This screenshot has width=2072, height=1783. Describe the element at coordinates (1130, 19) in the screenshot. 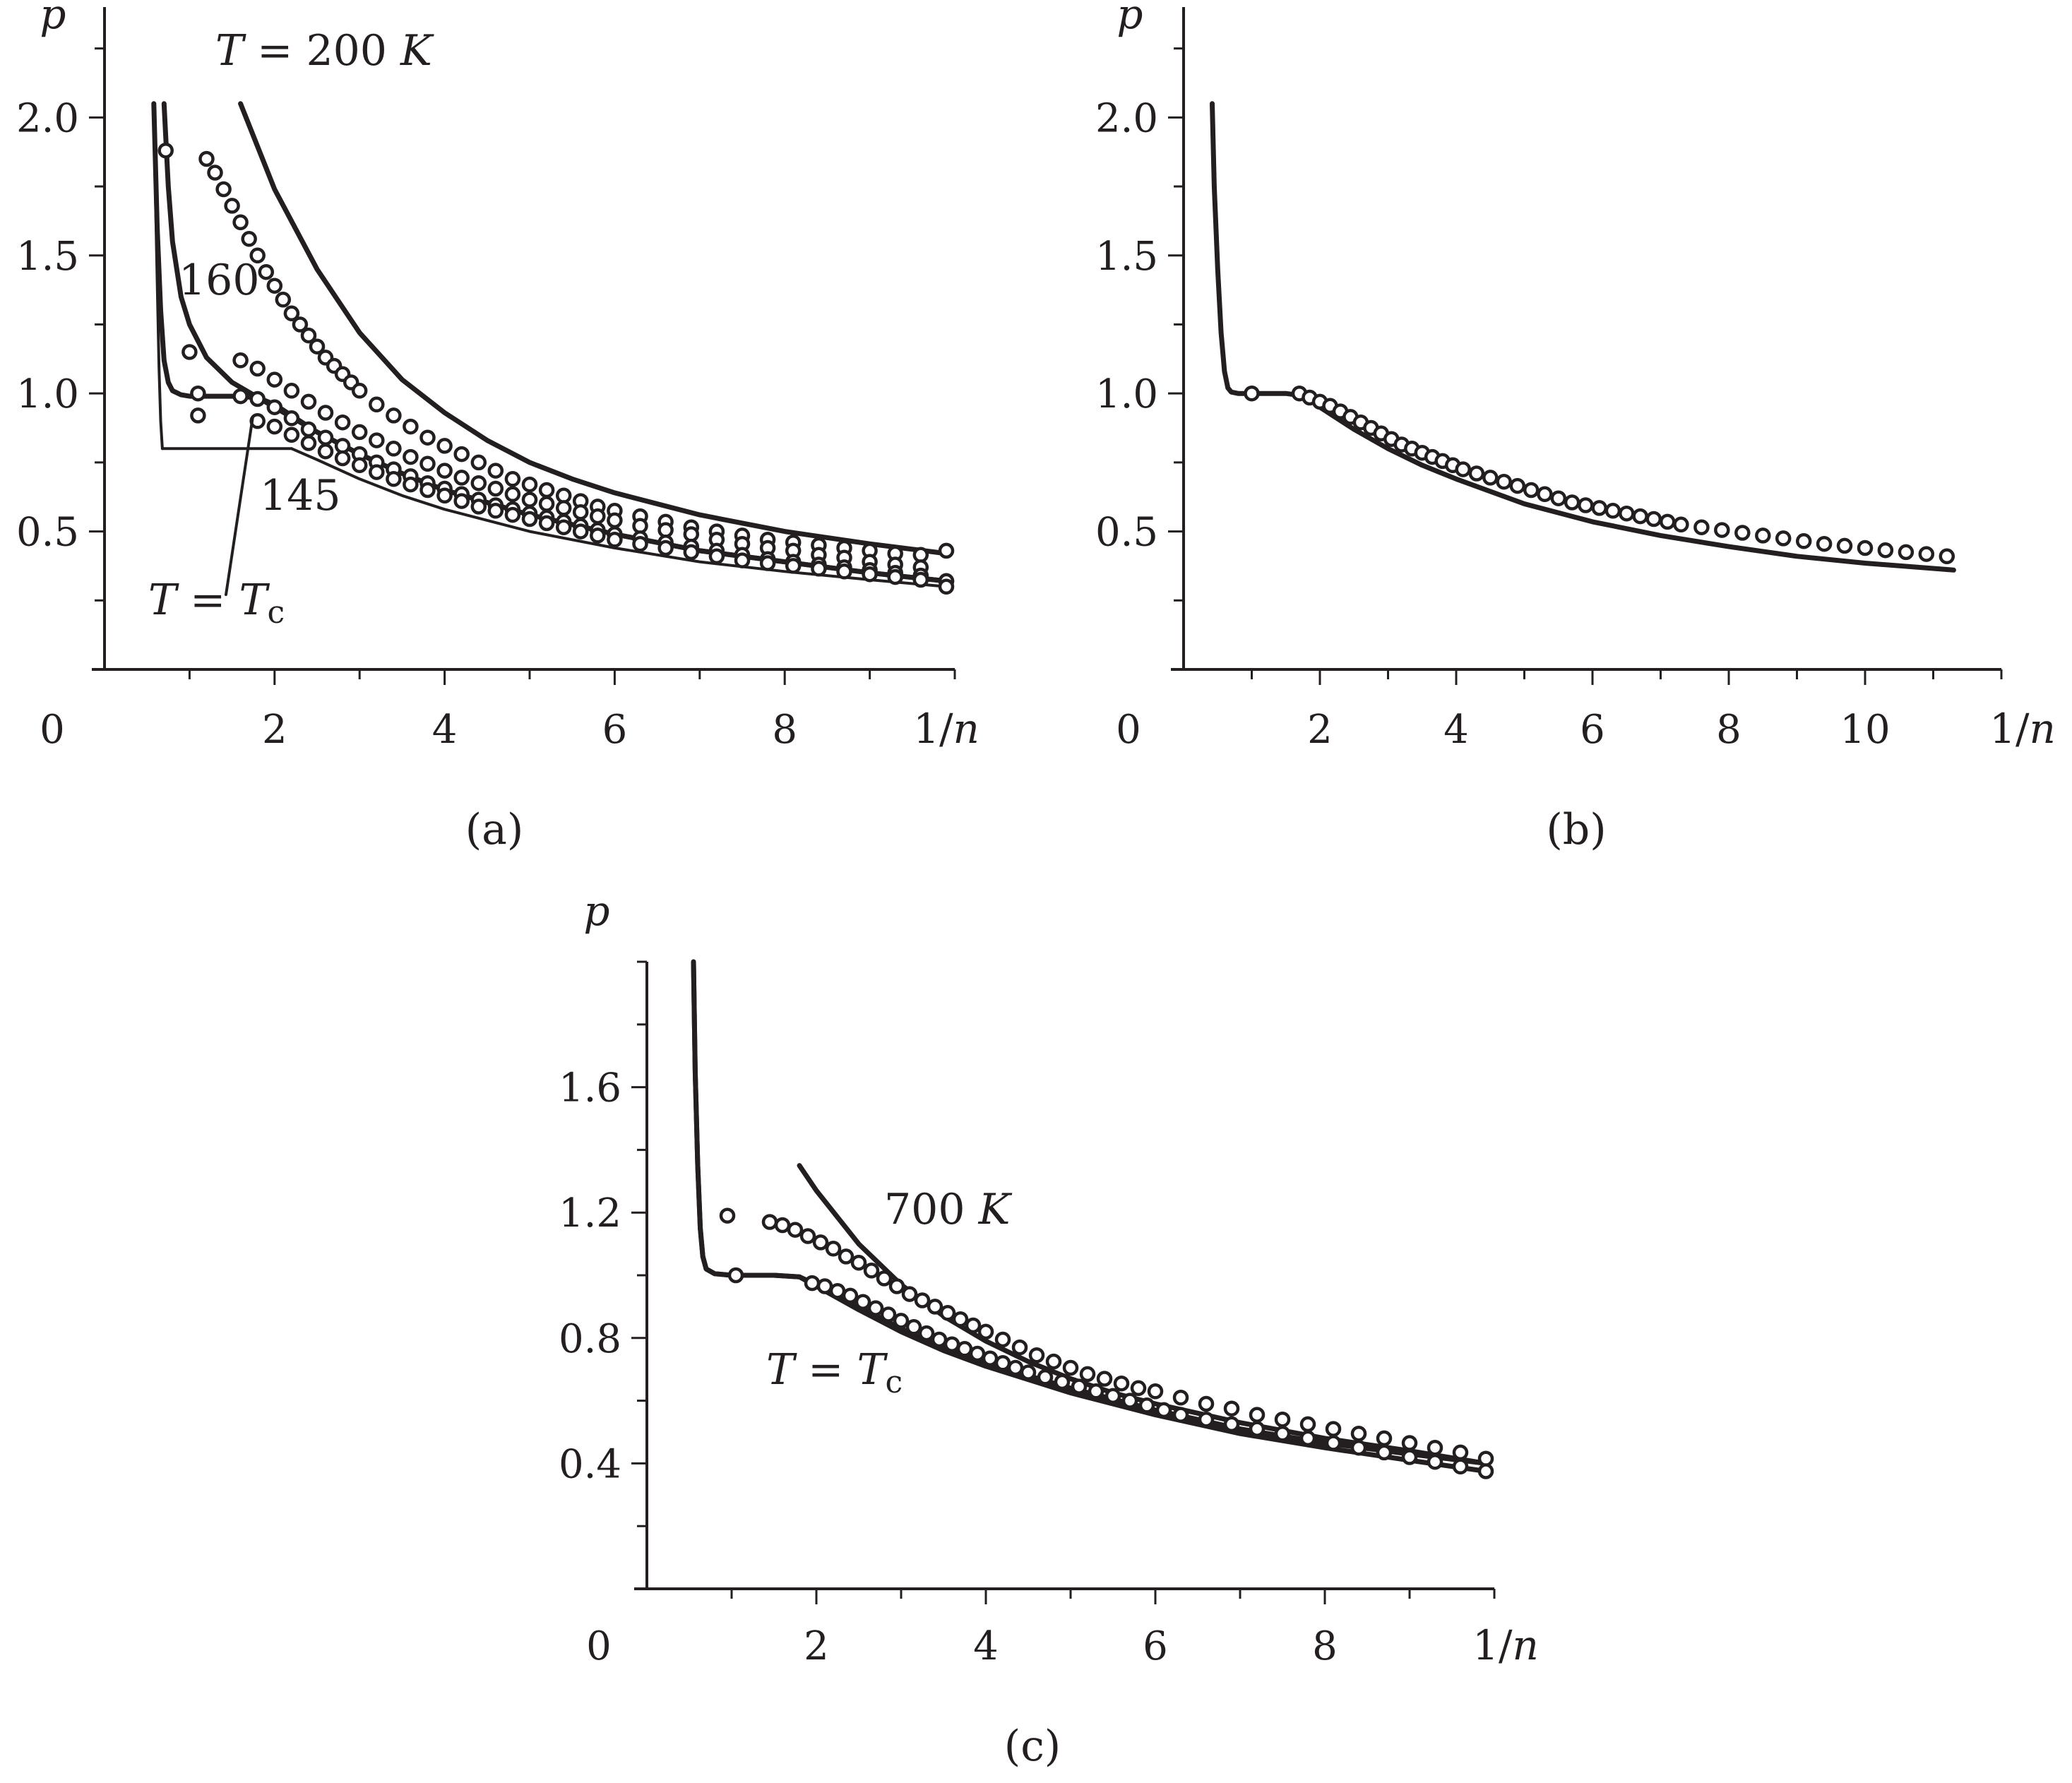

I see `y-axis-label: p` at that location.